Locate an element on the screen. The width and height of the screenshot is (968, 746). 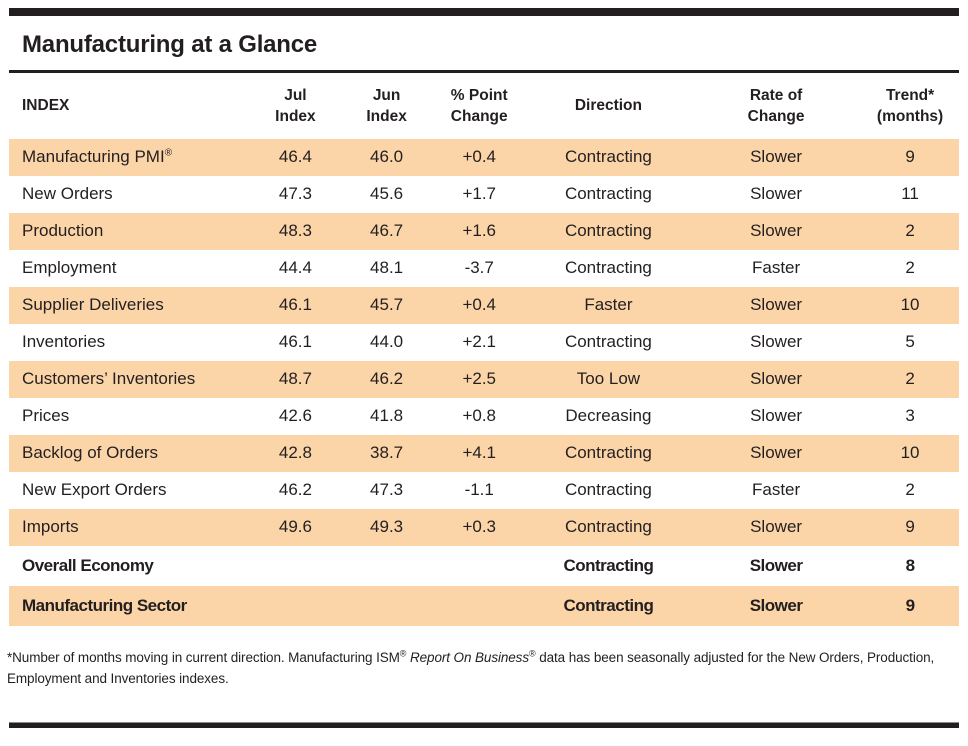
index-name: Prices is located at coordinates (46, 416).